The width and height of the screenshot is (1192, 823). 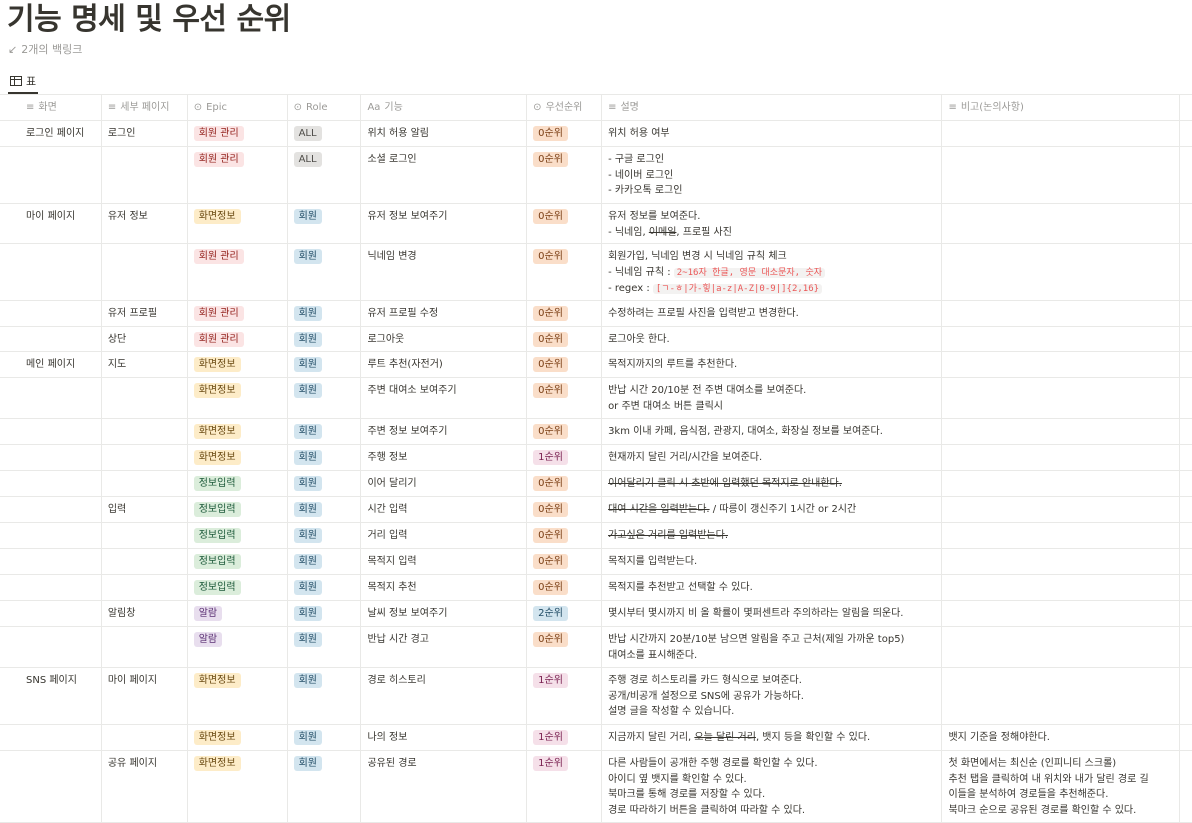 What do you see at coordinates (444, 313) in the screenshot?
I see `cell-feature: 유저 프로필 수정` at bounding box center [444, 313].